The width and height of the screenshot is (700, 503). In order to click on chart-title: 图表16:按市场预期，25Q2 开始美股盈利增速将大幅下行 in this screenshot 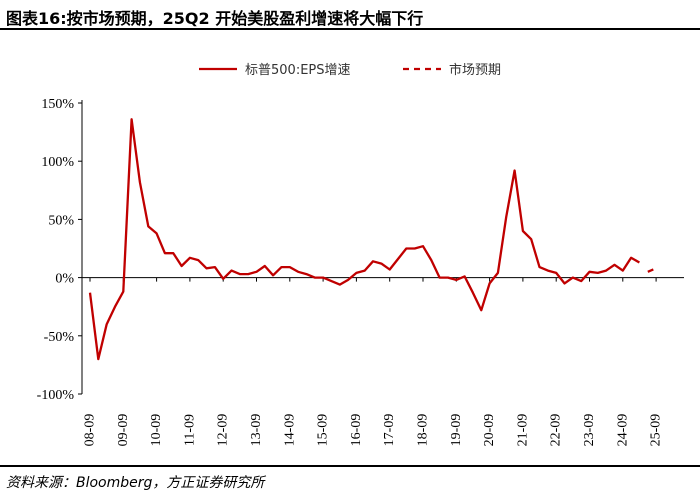, I will do `click(215, 18)`.